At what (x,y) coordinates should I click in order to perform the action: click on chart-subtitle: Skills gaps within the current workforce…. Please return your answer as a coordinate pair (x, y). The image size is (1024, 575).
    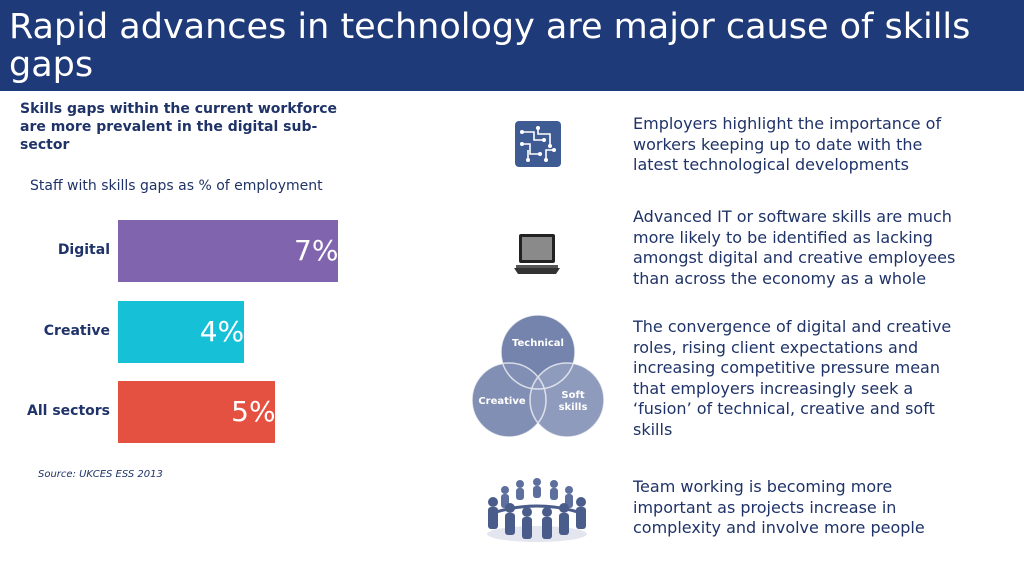
    Looking at the image, I should click on (179, 127).